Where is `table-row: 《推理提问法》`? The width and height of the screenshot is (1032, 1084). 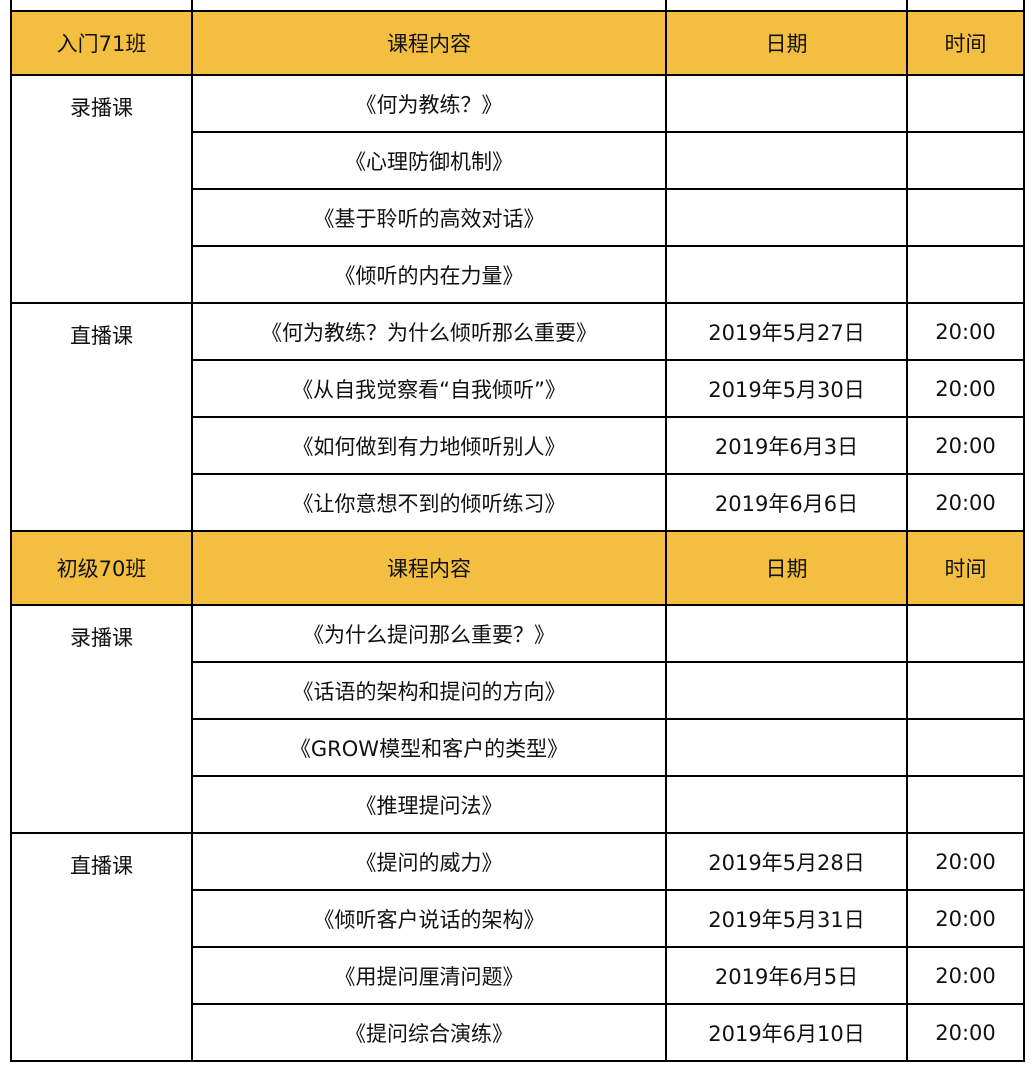
table-row: 《推理提问法》 is located at coordinates (518, 804).